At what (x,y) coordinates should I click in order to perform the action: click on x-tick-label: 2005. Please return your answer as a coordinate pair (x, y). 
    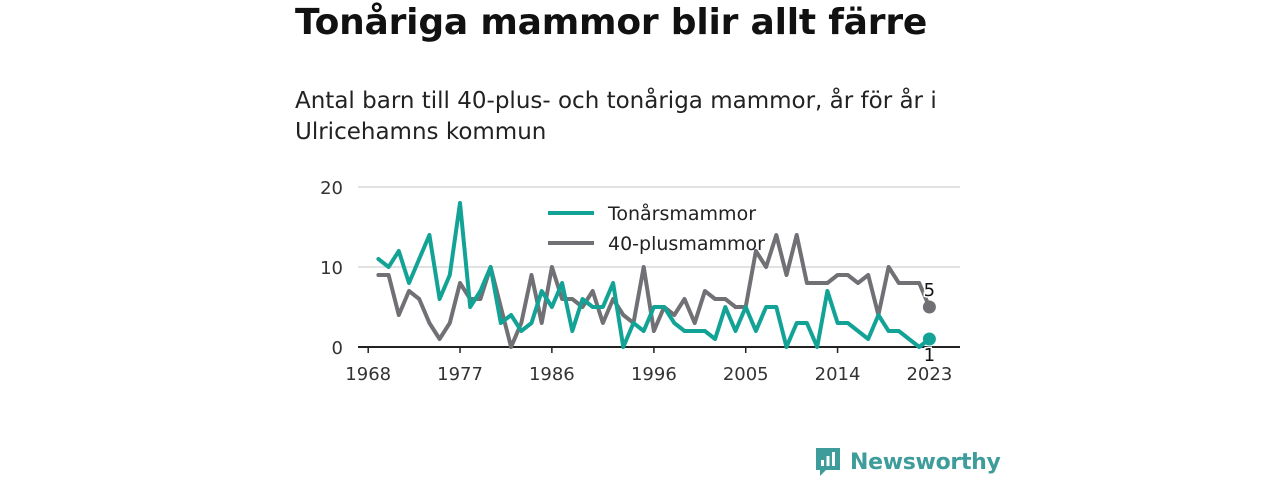
    Looking at the image, I should click on (746, 374).